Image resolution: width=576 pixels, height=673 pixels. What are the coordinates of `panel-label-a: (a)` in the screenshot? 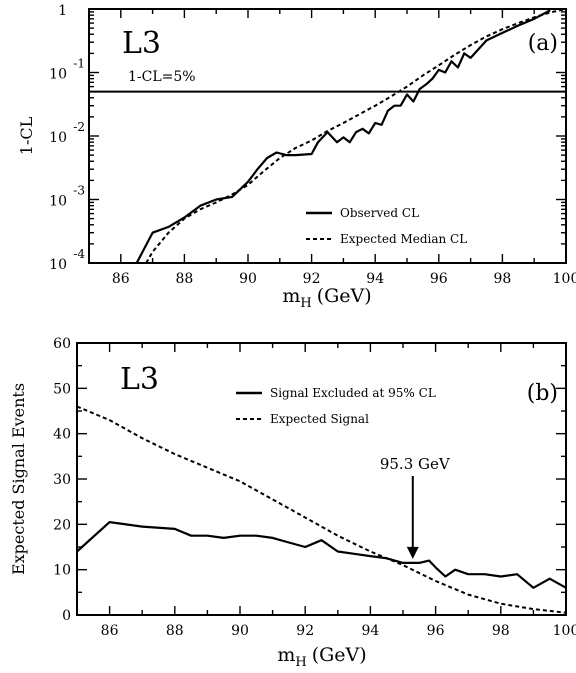 It's located at (543, 43).